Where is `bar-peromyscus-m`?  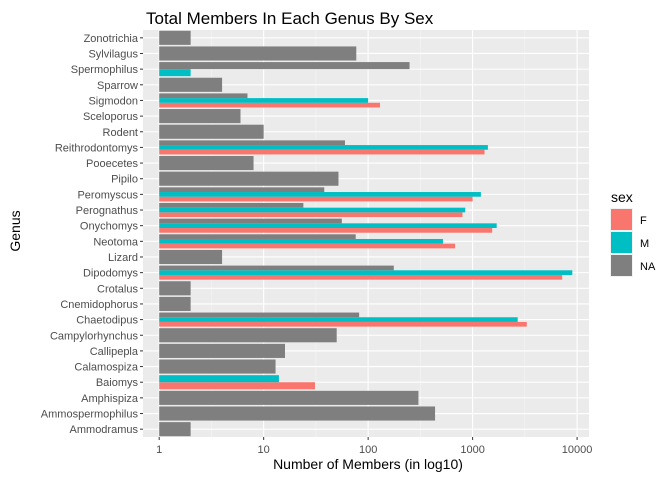
bar-peromyscus-m is located at coordinates (320, 194).